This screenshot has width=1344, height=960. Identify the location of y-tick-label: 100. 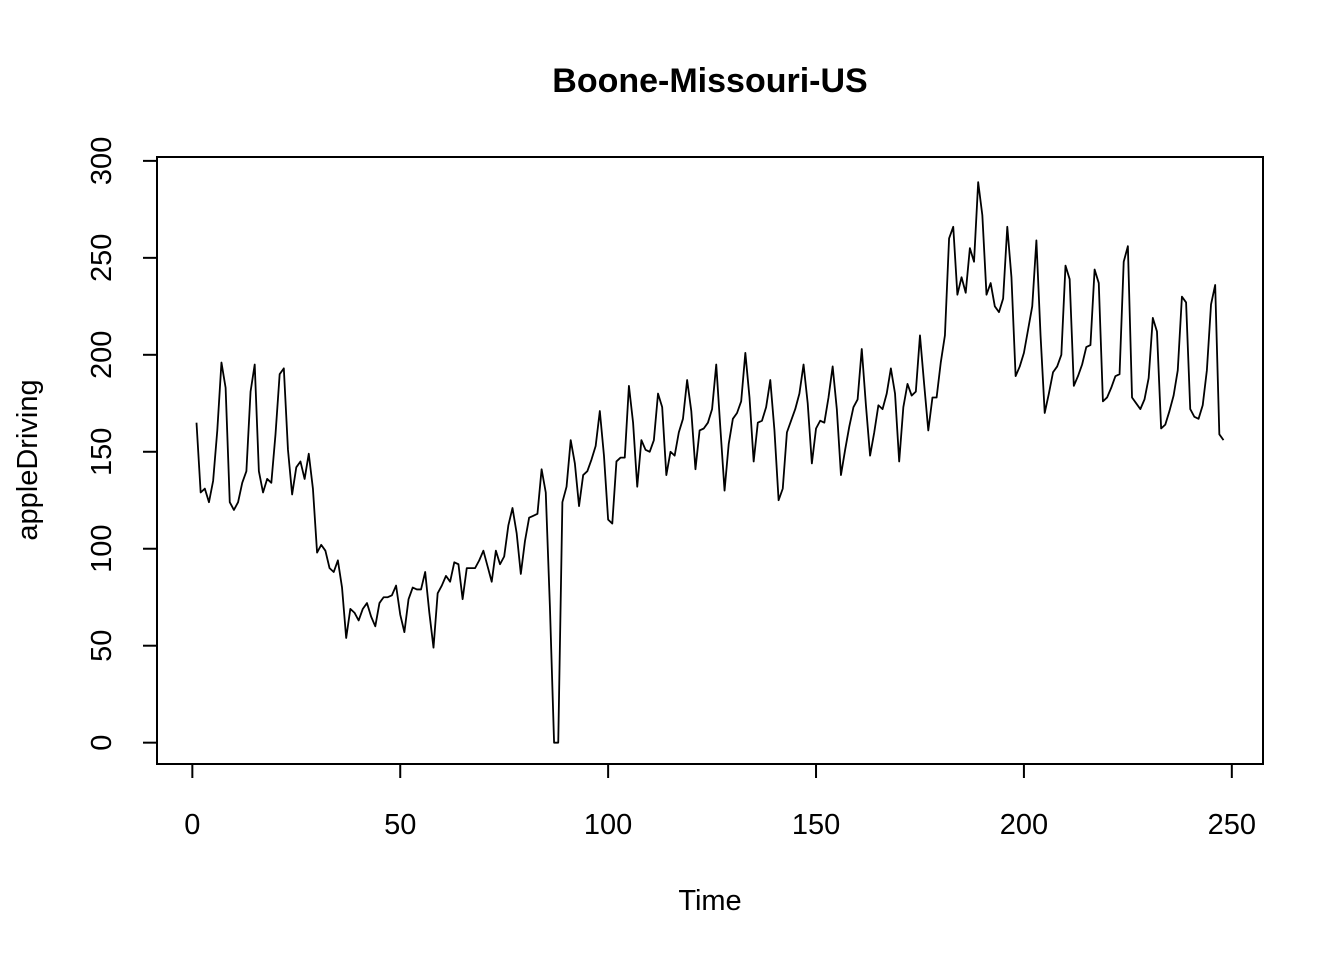
(102, 549).